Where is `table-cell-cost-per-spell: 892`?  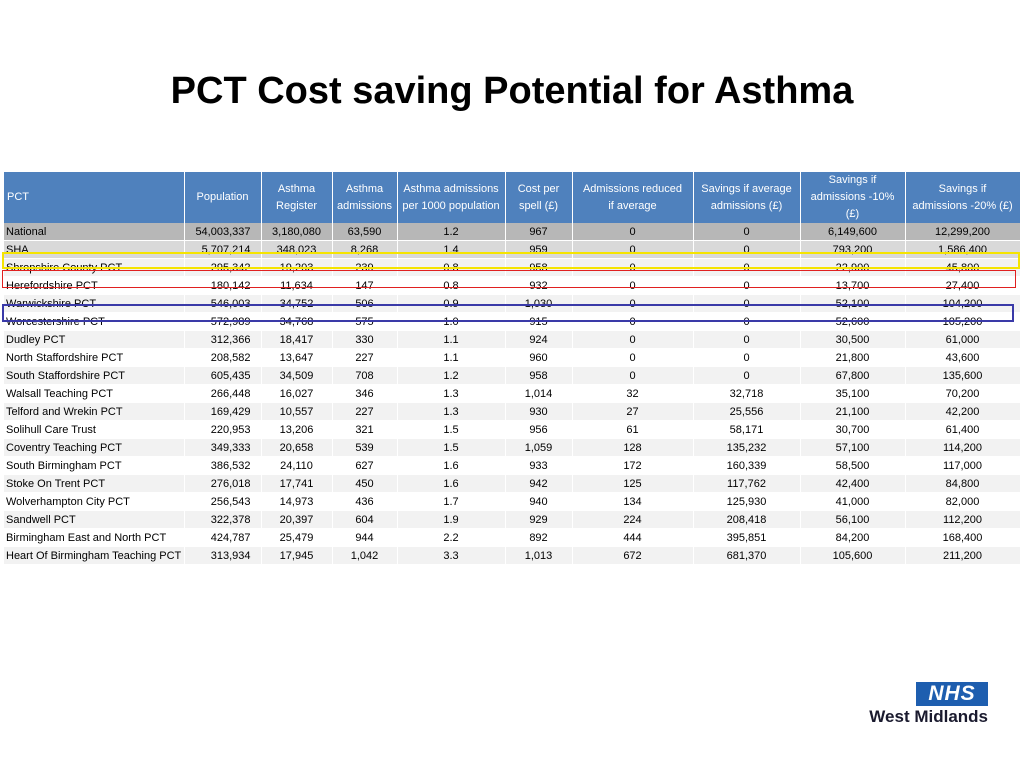
table-cell-cost-per-spell: 892 is located at coordinates (539, 537).